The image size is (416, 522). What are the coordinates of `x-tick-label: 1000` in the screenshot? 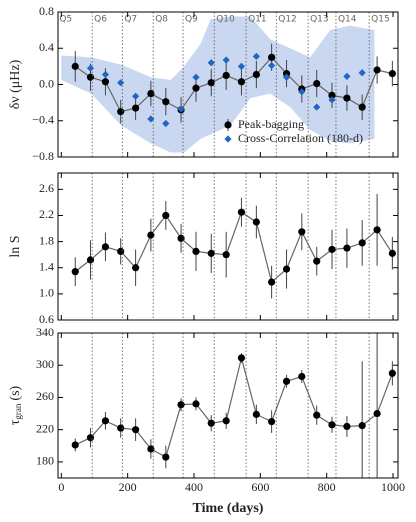 It's located at (393, 487).